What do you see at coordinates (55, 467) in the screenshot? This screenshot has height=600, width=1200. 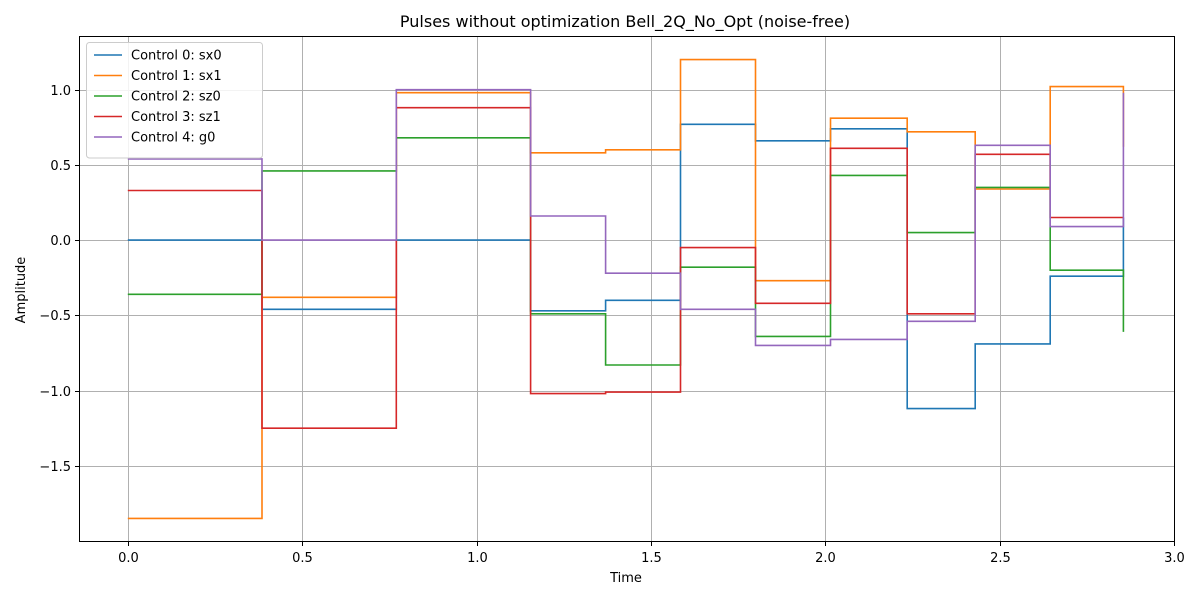 I see `y-tick-label: −1.5` at bounding box center [55, 467].